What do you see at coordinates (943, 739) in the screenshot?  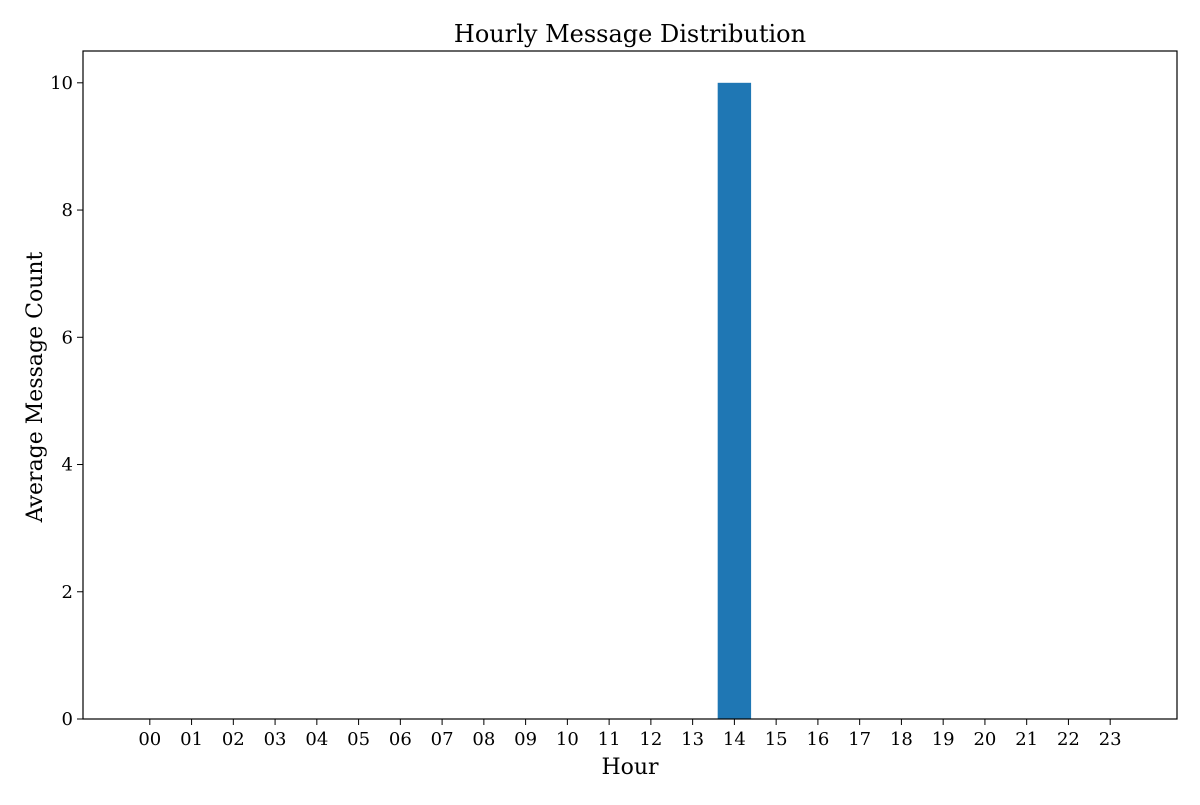 I see `x-tick-label: 19` at bounding box center [943, 739].